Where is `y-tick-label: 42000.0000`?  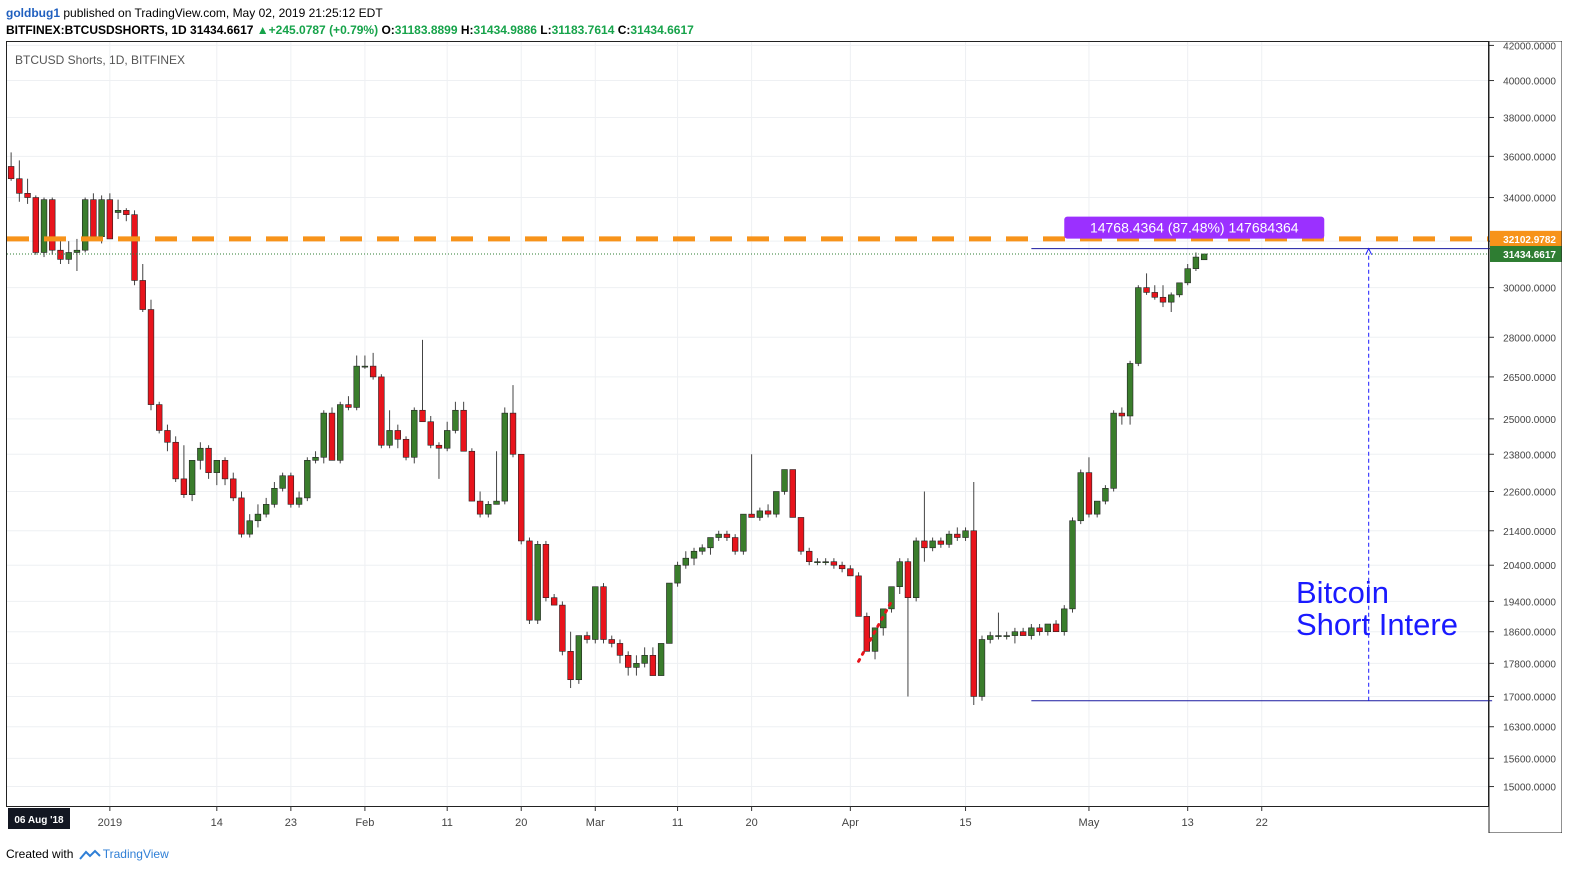
y-tick-label: 42000.0000 is located at coordinates (1529, 46).